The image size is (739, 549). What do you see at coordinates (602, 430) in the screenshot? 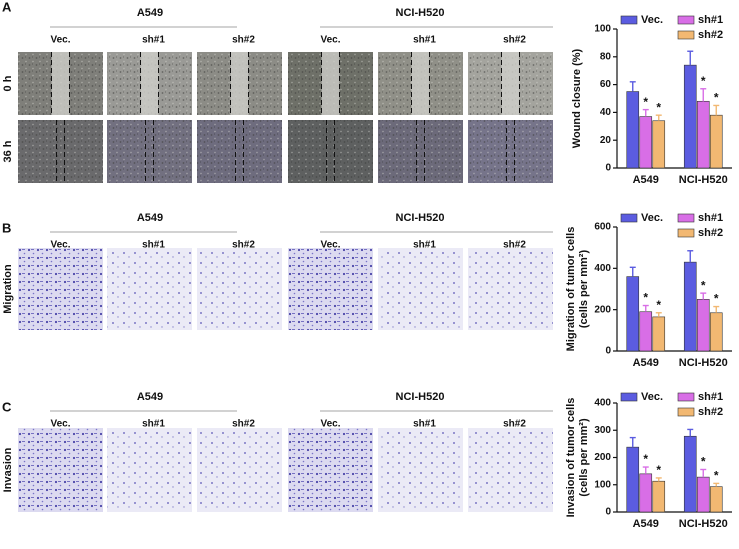
I see `y-tick-label: 300` at bounding box center [602, 430].